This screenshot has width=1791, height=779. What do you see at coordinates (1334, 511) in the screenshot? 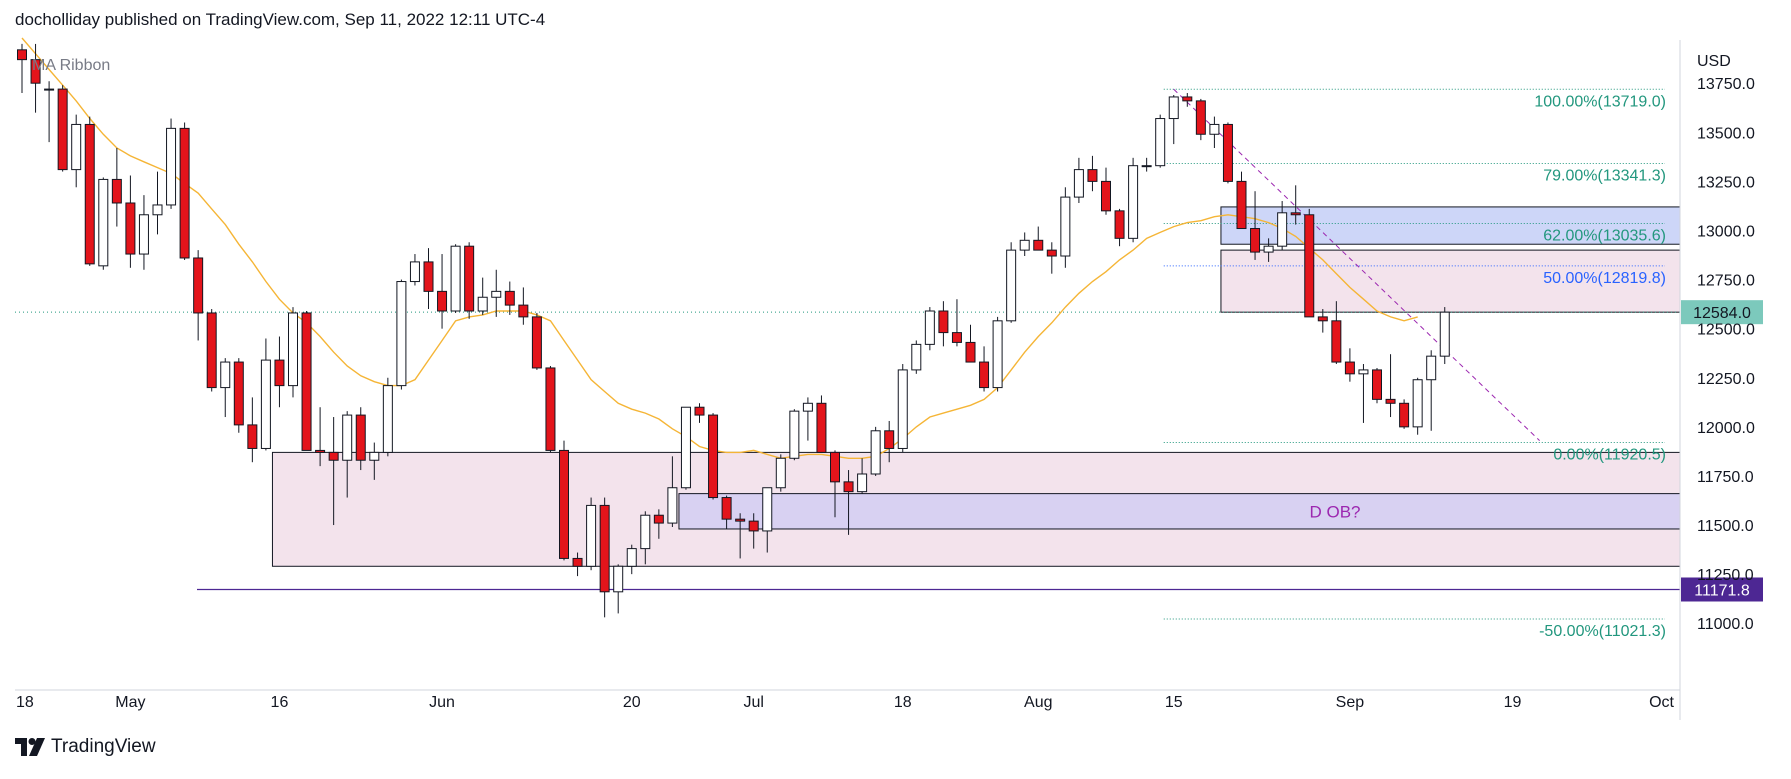
I see `zone-label: D OB?` at bounding box center [1334, 511].